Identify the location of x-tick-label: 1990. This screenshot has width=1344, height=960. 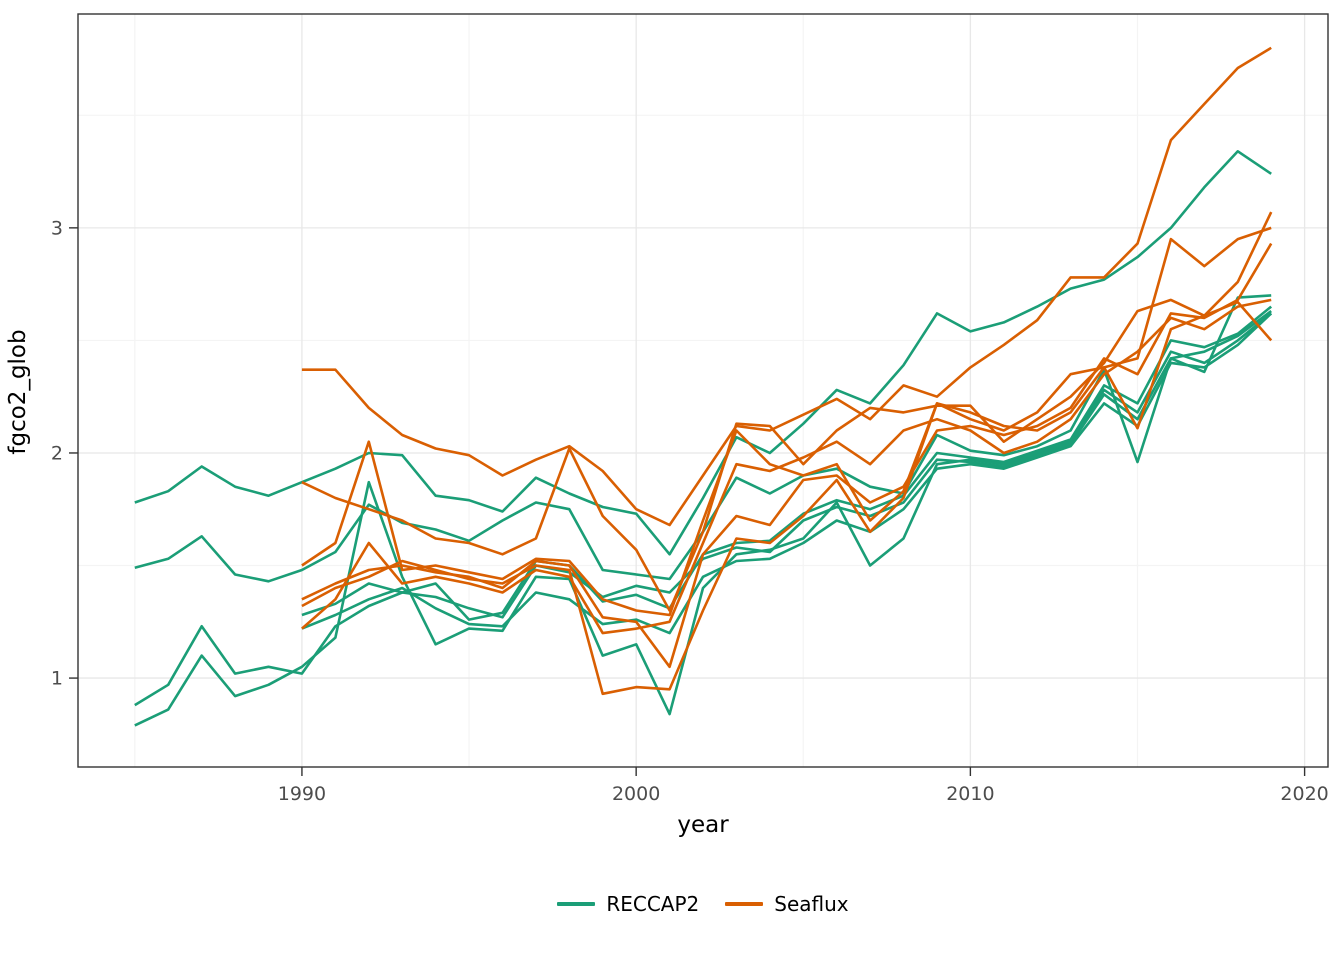
(302, 794).